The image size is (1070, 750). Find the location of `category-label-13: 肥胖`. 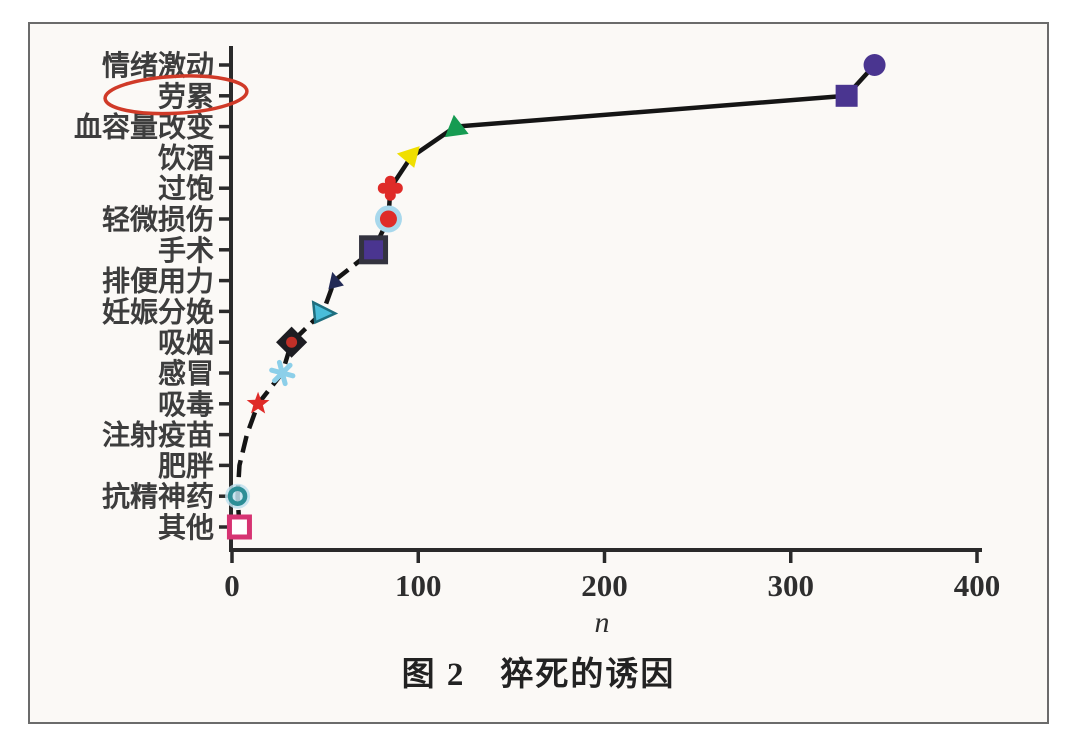

category-label-13: 肥胖 is located at coordinates (186, 466).